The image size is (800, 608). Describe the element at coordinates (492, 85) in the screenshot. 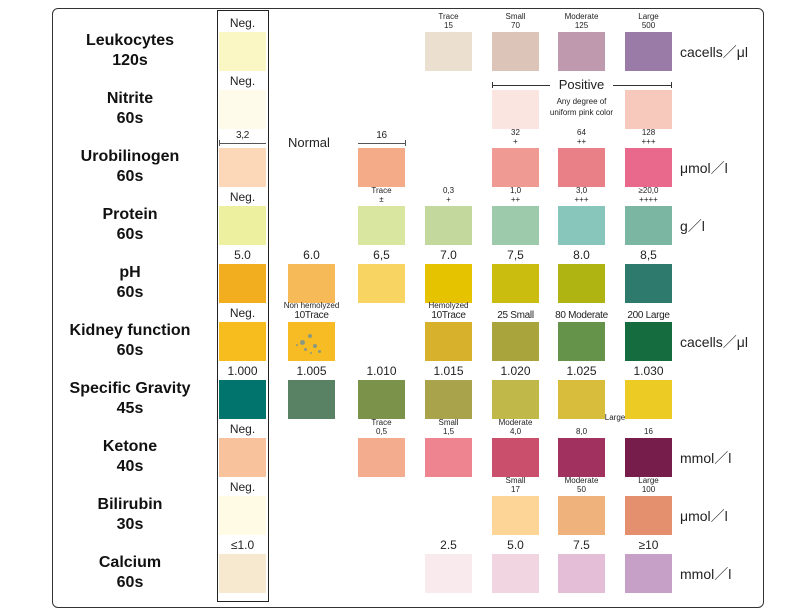

I see `positive-bracket-left-tick` at that location.